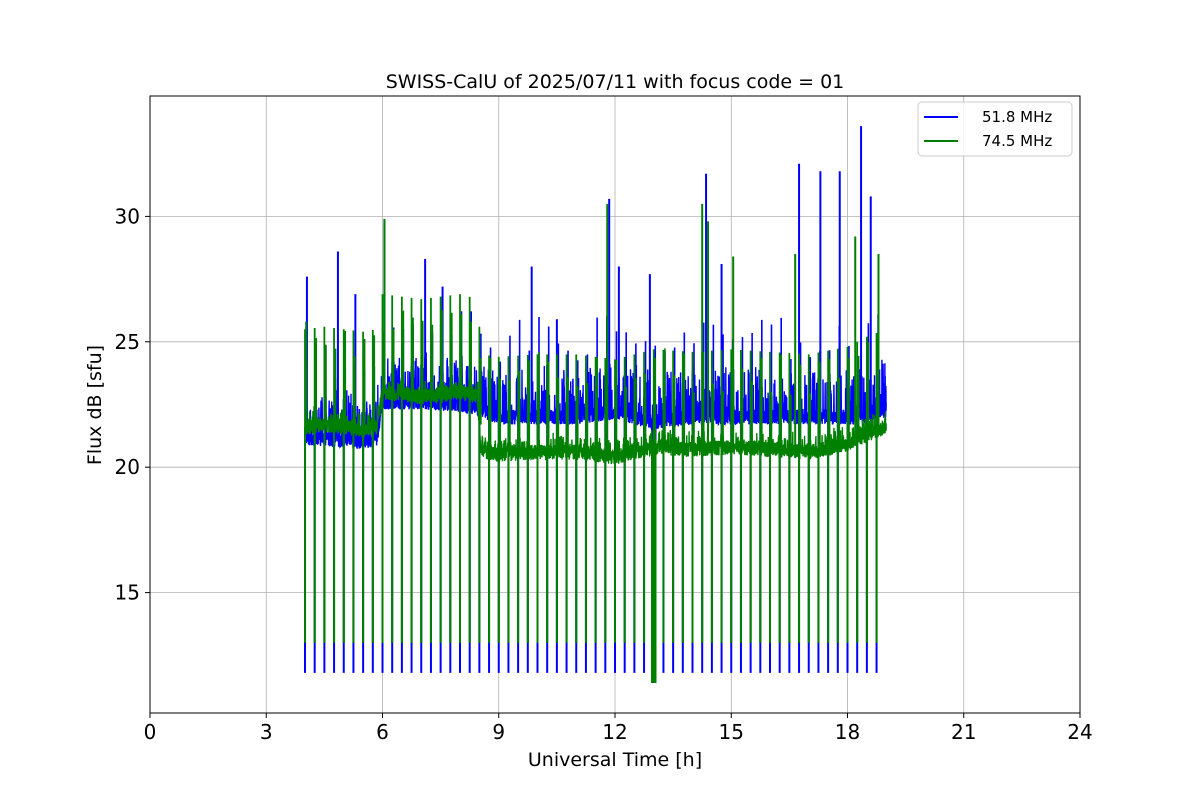 This screenshot has width=1200, height=800. What do you see at coordinates (498, 732) in the screenshot?
I see `x-tick-label: 9` at bounding box center [498, 732].